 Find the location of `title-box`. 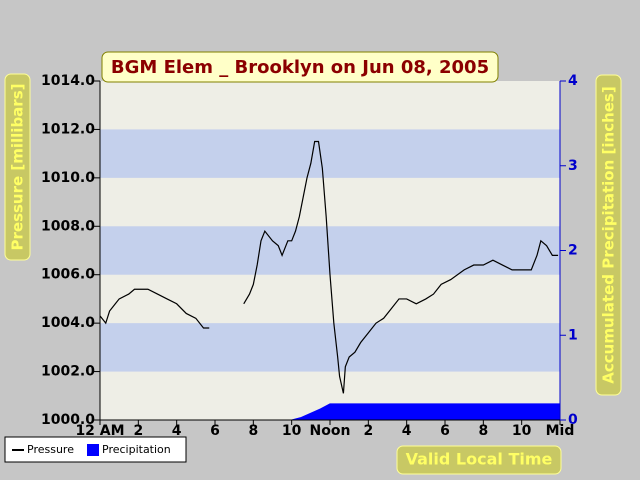

title-box is located at coordinates (300, 67).